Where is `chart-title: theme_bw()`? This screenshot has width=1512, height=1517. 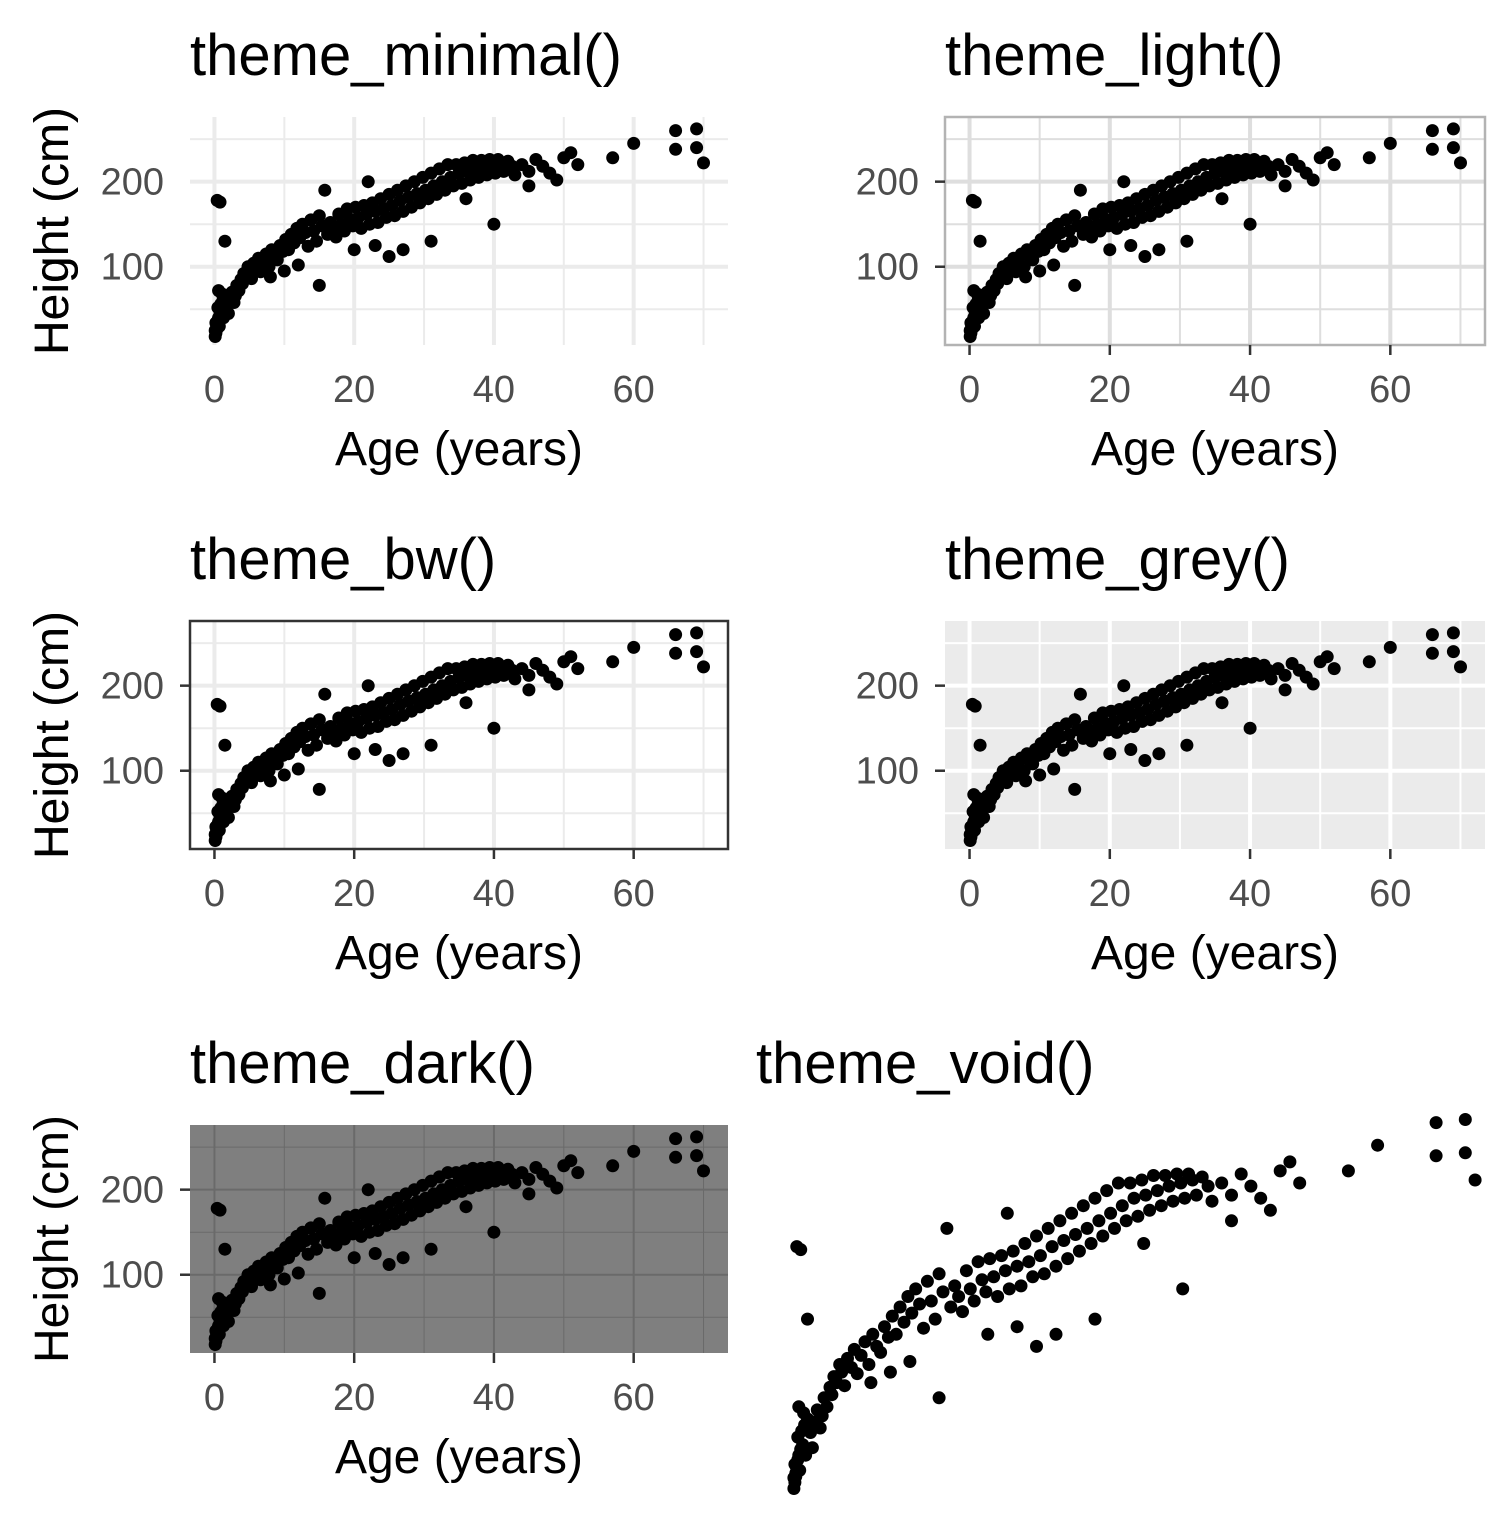
chart-title: theme_bw() is located at coordinates (343, 559).